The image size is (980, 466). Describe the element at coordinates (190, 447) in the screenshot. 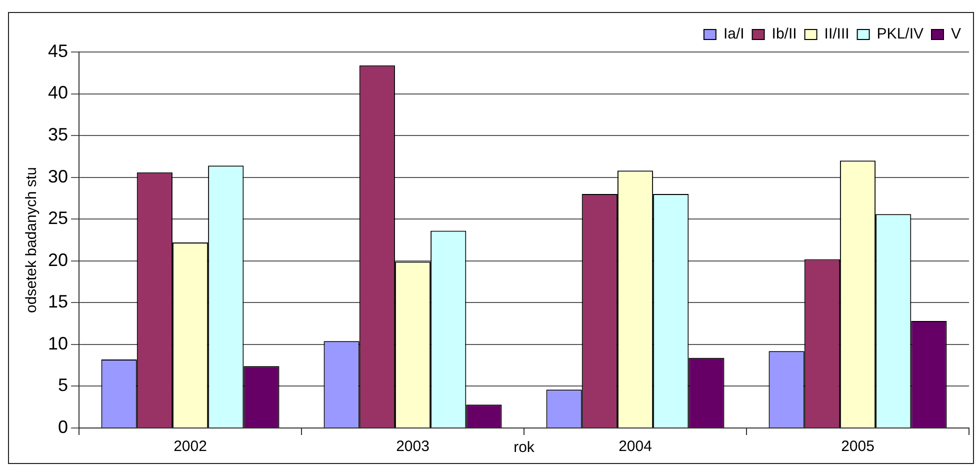

I see `x-tick-label: 2002` at that location.